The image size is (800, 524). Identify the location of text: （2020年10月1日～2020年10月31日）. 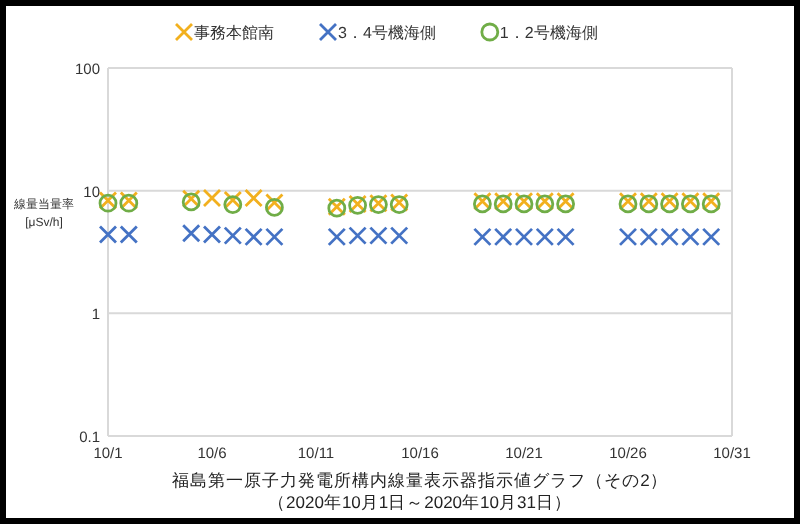
(420, 502).